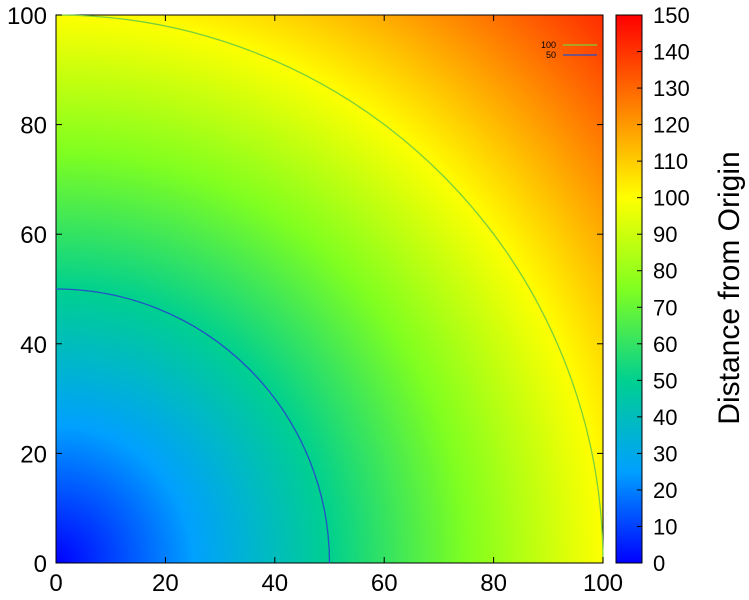 This screenshot has height=600, width=749. Describe the element at coordinates (671, 52) in the screenshot. I see `colorbar-tick-label: 140` at that location.